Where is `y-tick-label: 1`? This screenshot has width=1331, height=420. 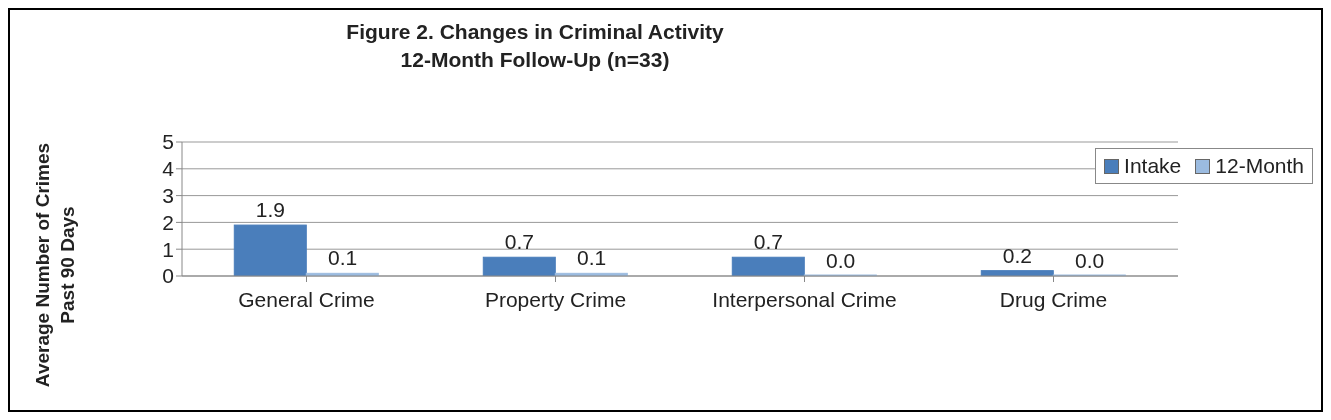 y-tick-label: 1 is located at coordinates (168, 249).